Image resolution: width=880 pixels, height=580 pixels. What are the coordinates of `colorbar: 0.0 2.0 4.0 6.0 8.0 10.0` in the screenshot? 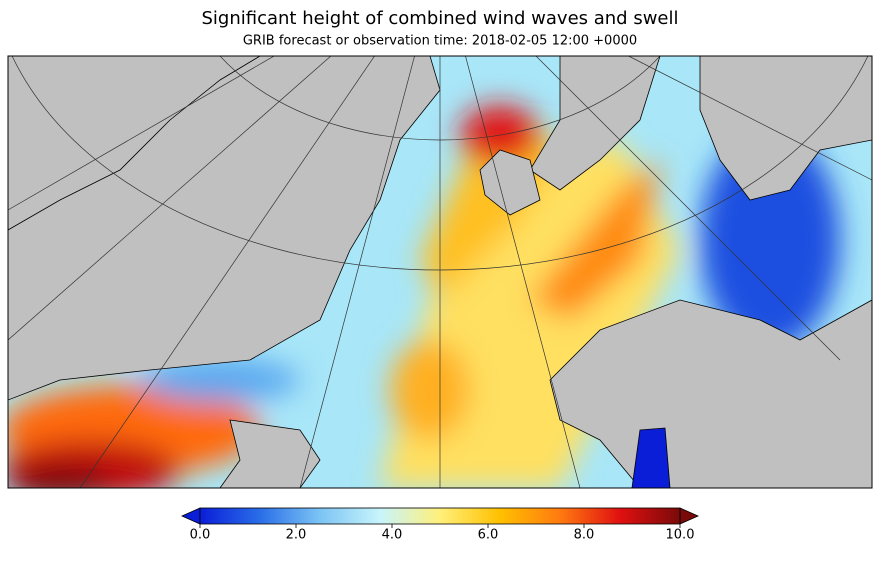 It's located at (440, 525).